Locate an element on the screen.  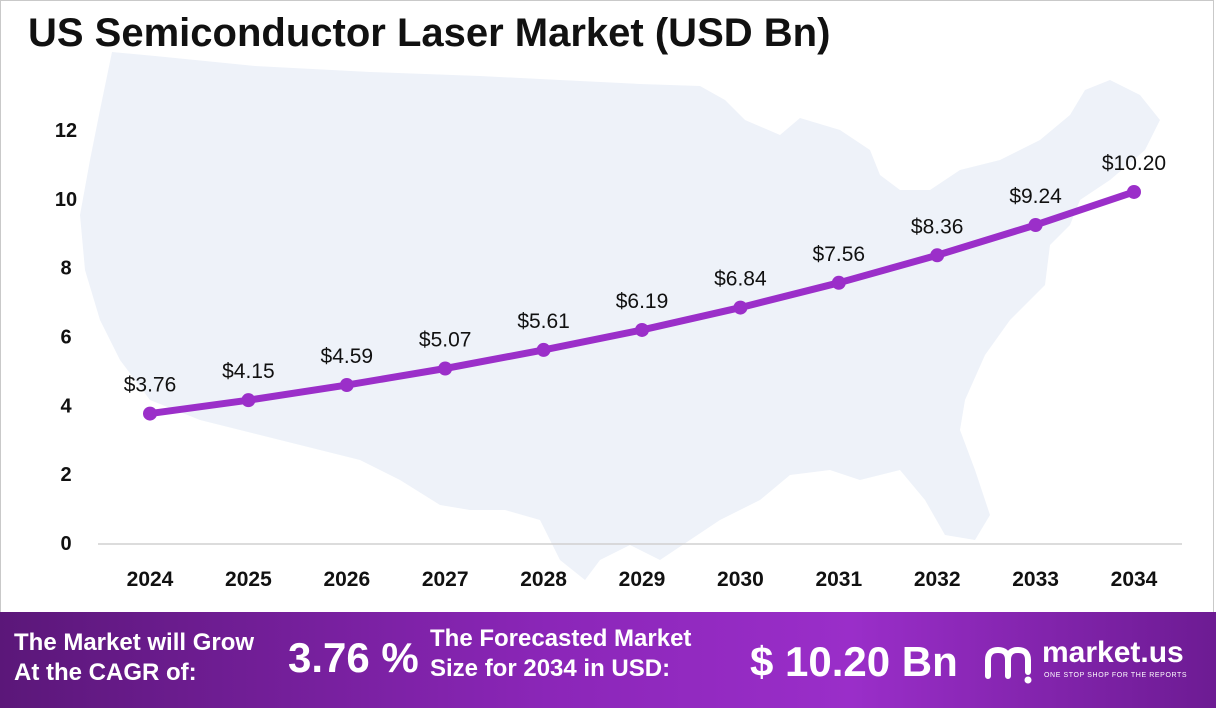
x-tick-label: 2027 is located at coordinates (445, 579).